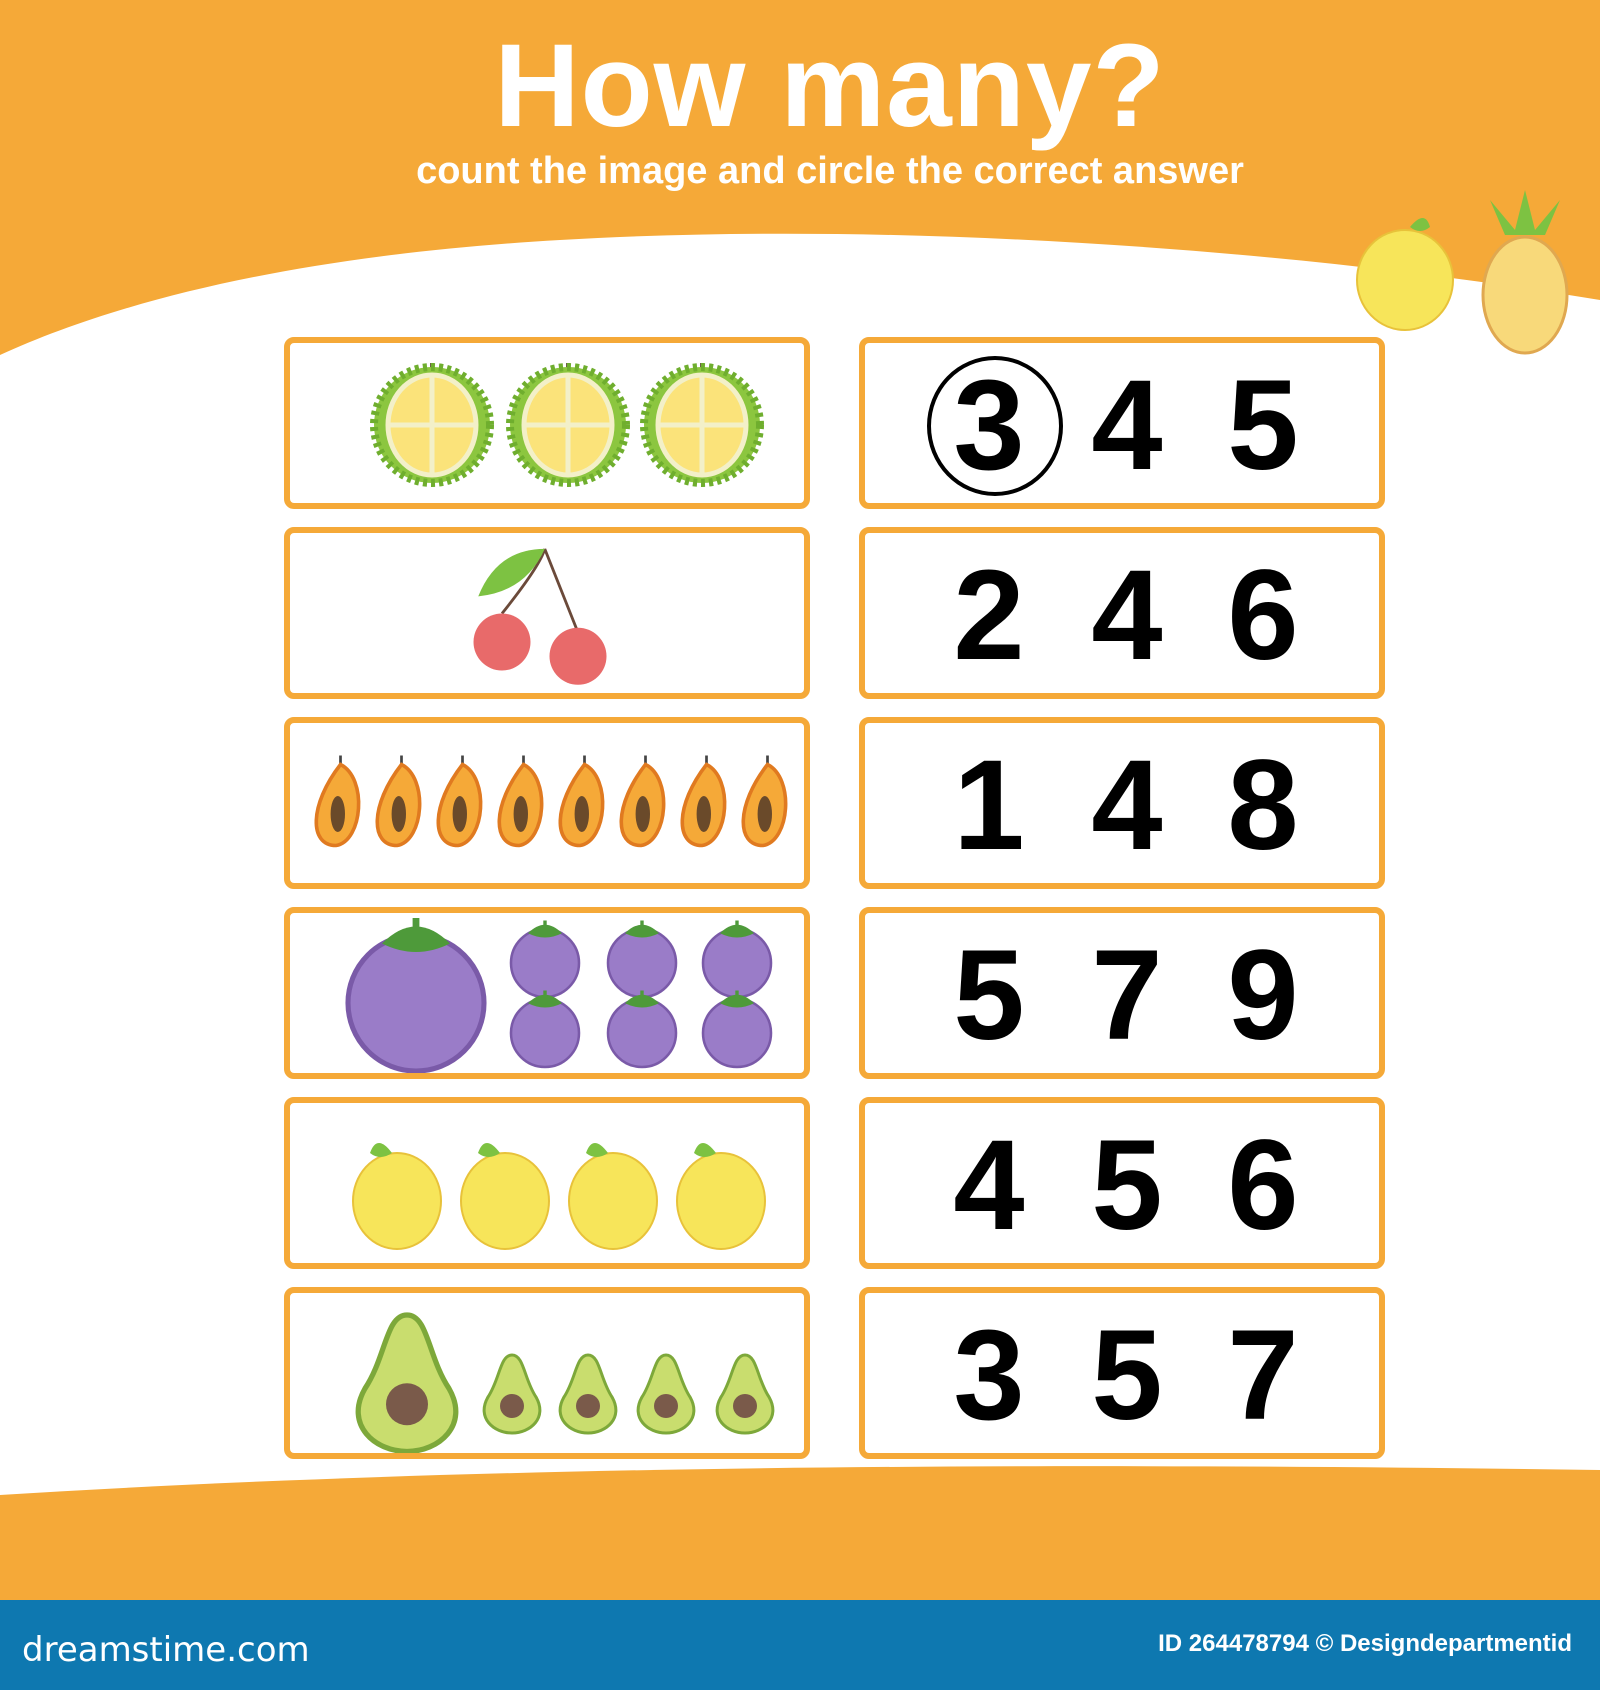 The width and height of the screenshot is (1600, 1690). Describe the element at coordinates (540, 616) in the screenshot. I see `cherry-icon` at that location.